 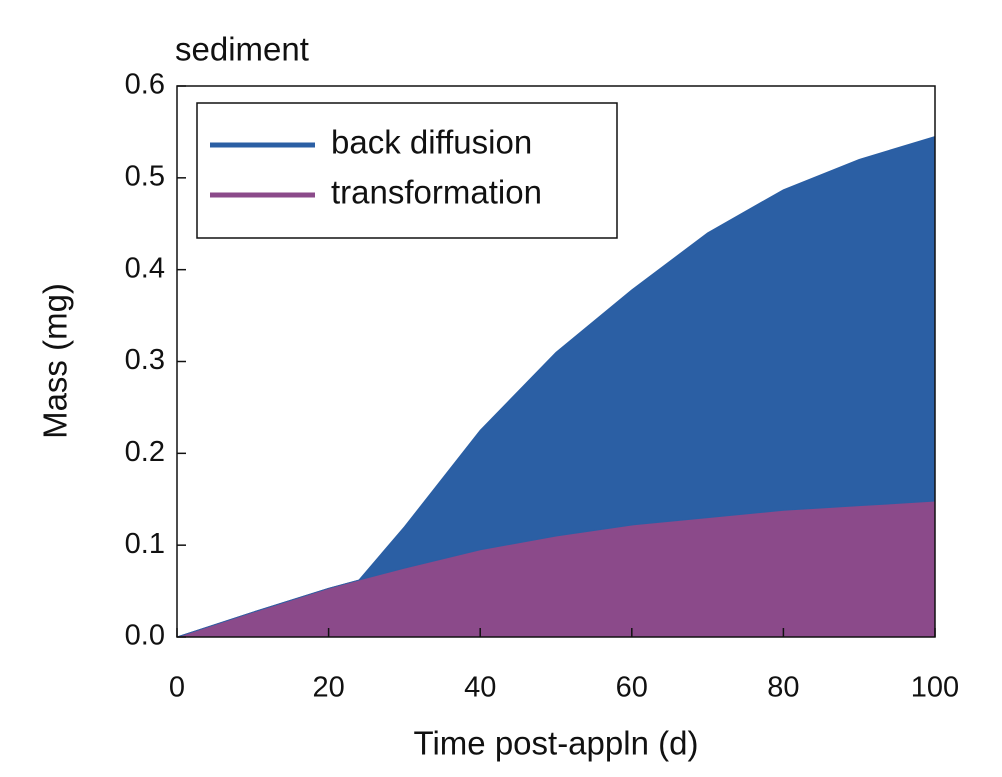 What do you see at coordinates (145, 544) in the screenshot?
I see `y-tick-label: 0.1` at bounding box center [145, 544].